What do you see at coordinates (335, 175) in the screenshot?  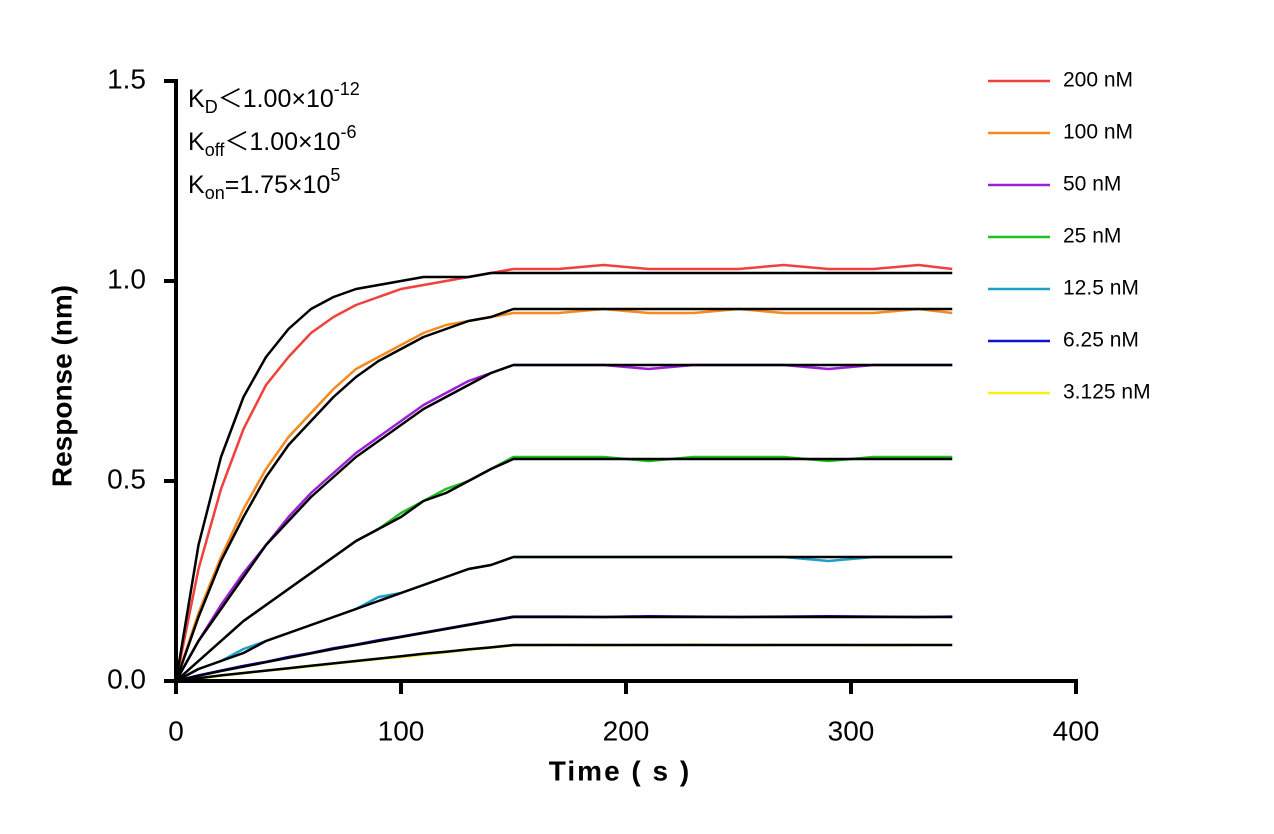 I see `annotation-superscript: 5` at bounding box center [335, 175].